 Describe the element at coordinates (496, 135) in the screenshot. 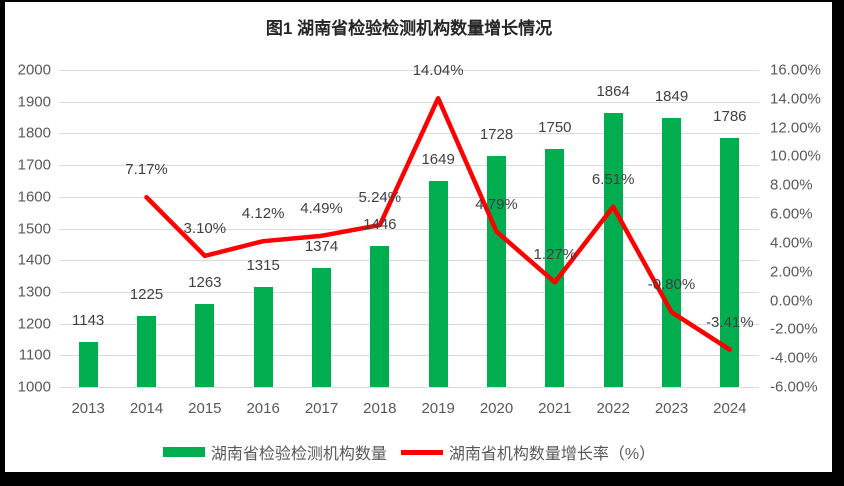

I see `bar-value-label: 1728` at that location.